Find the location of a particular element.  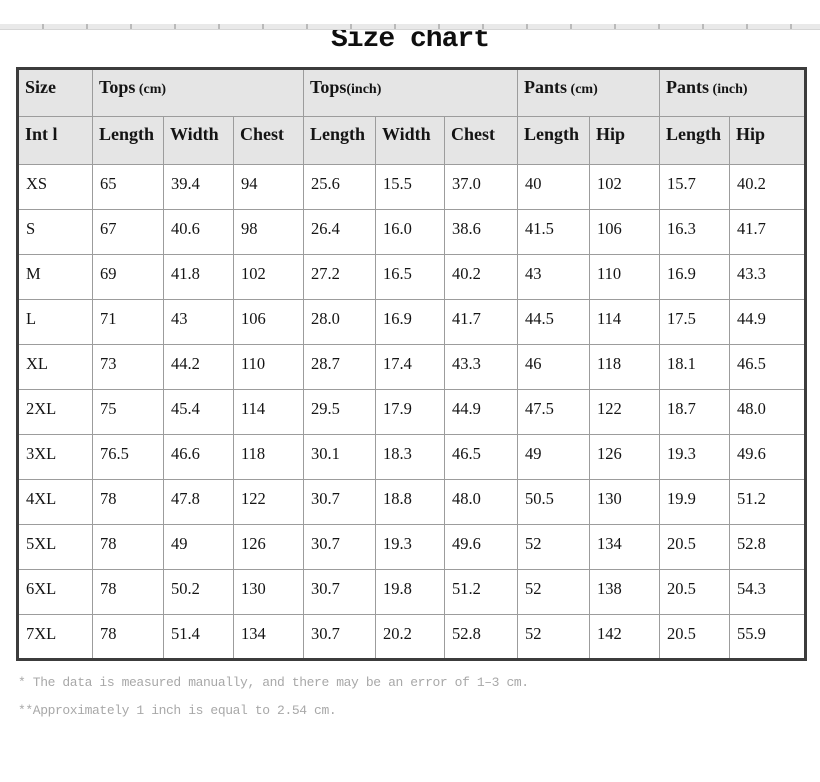

value-cell: 54.3 is located at coordinates (768, 592).